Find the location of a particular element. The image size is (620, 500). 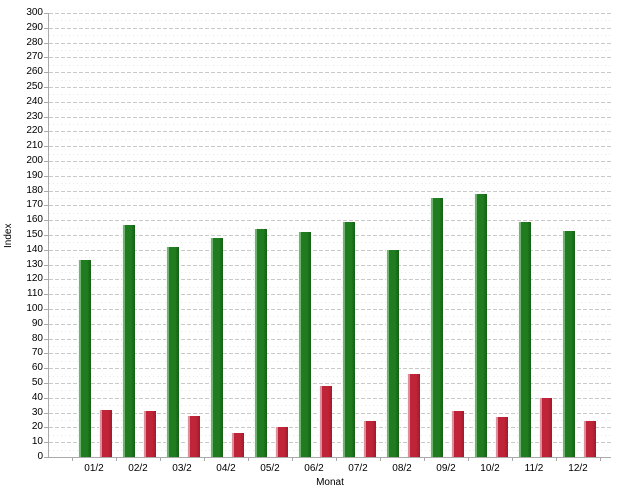

x-category-label: 04/2 is located at coordinates (226, 468).